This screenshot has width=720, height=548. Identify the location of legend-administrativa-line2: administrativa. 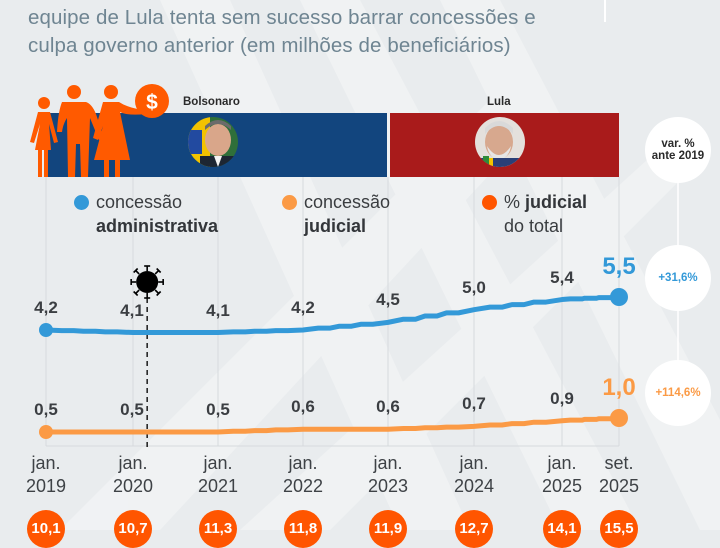
(157, 226).